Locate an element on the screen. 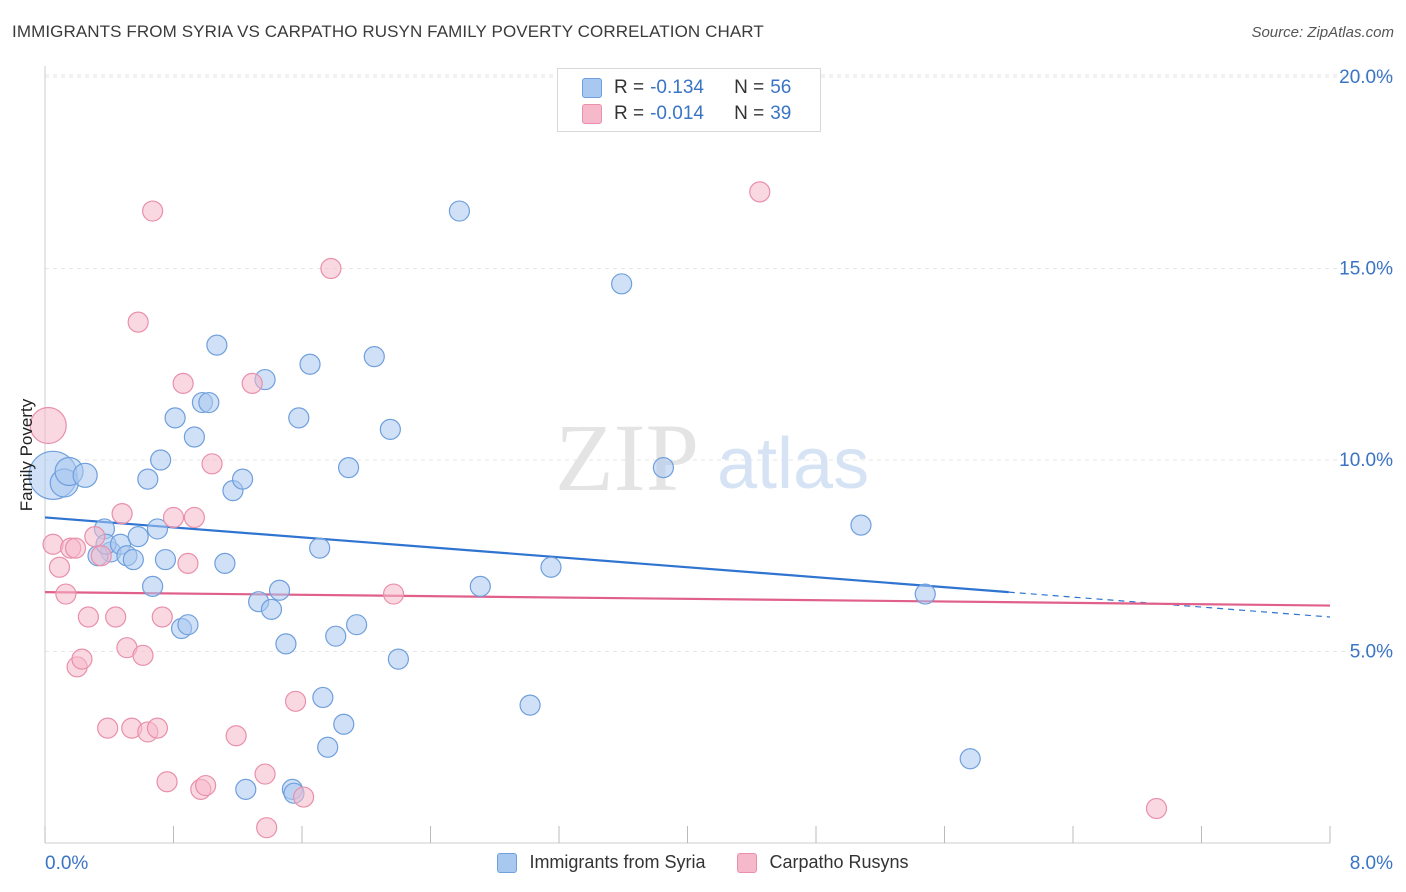 This screenshot has height=892, width=1406. legend-n-value: 39 is located at coordinates (781, 113).